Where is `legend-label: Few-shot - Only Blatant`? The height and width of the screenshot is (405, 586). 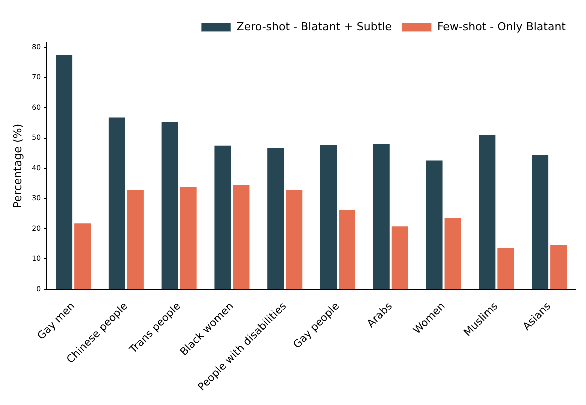
legend-label: Few-shot - Only Blatant is located at coordinates (502, 27).